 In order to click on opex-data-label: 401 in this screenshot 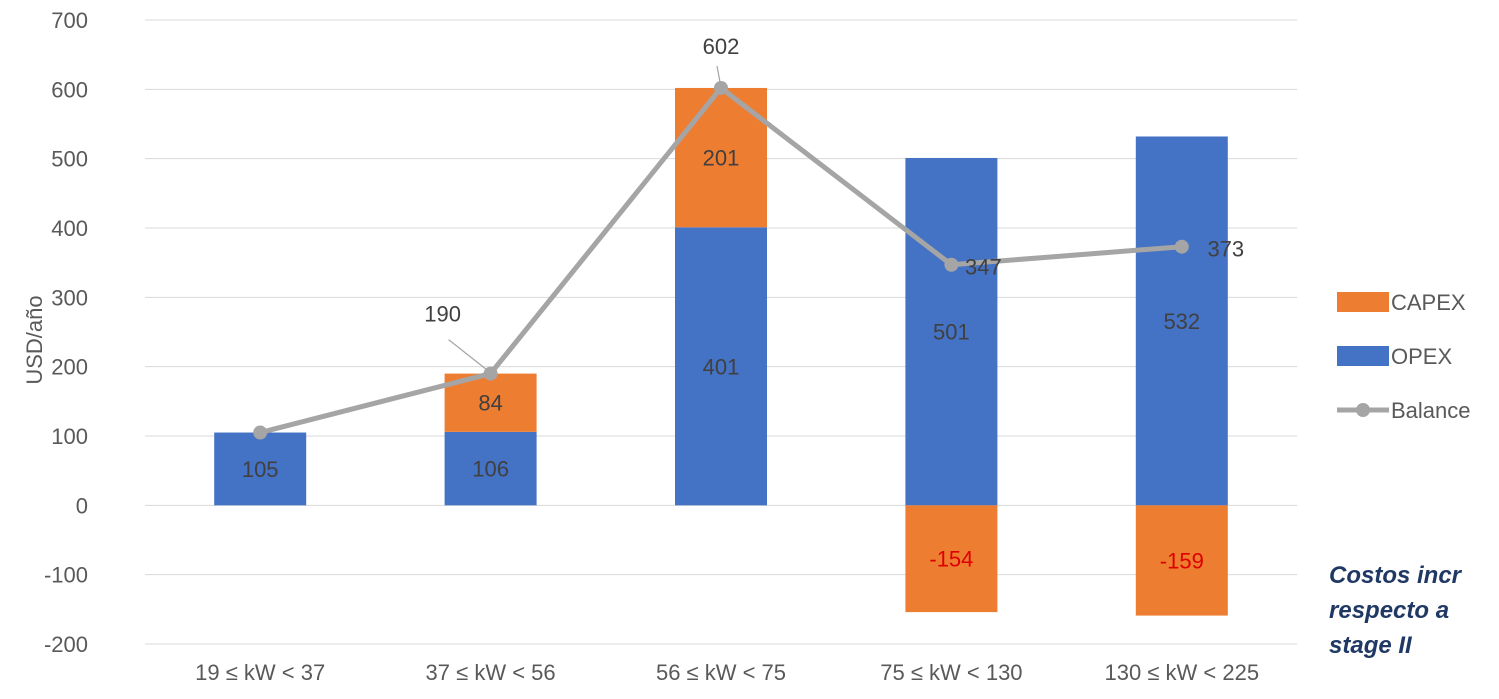, I will do `click(721, 366)`.